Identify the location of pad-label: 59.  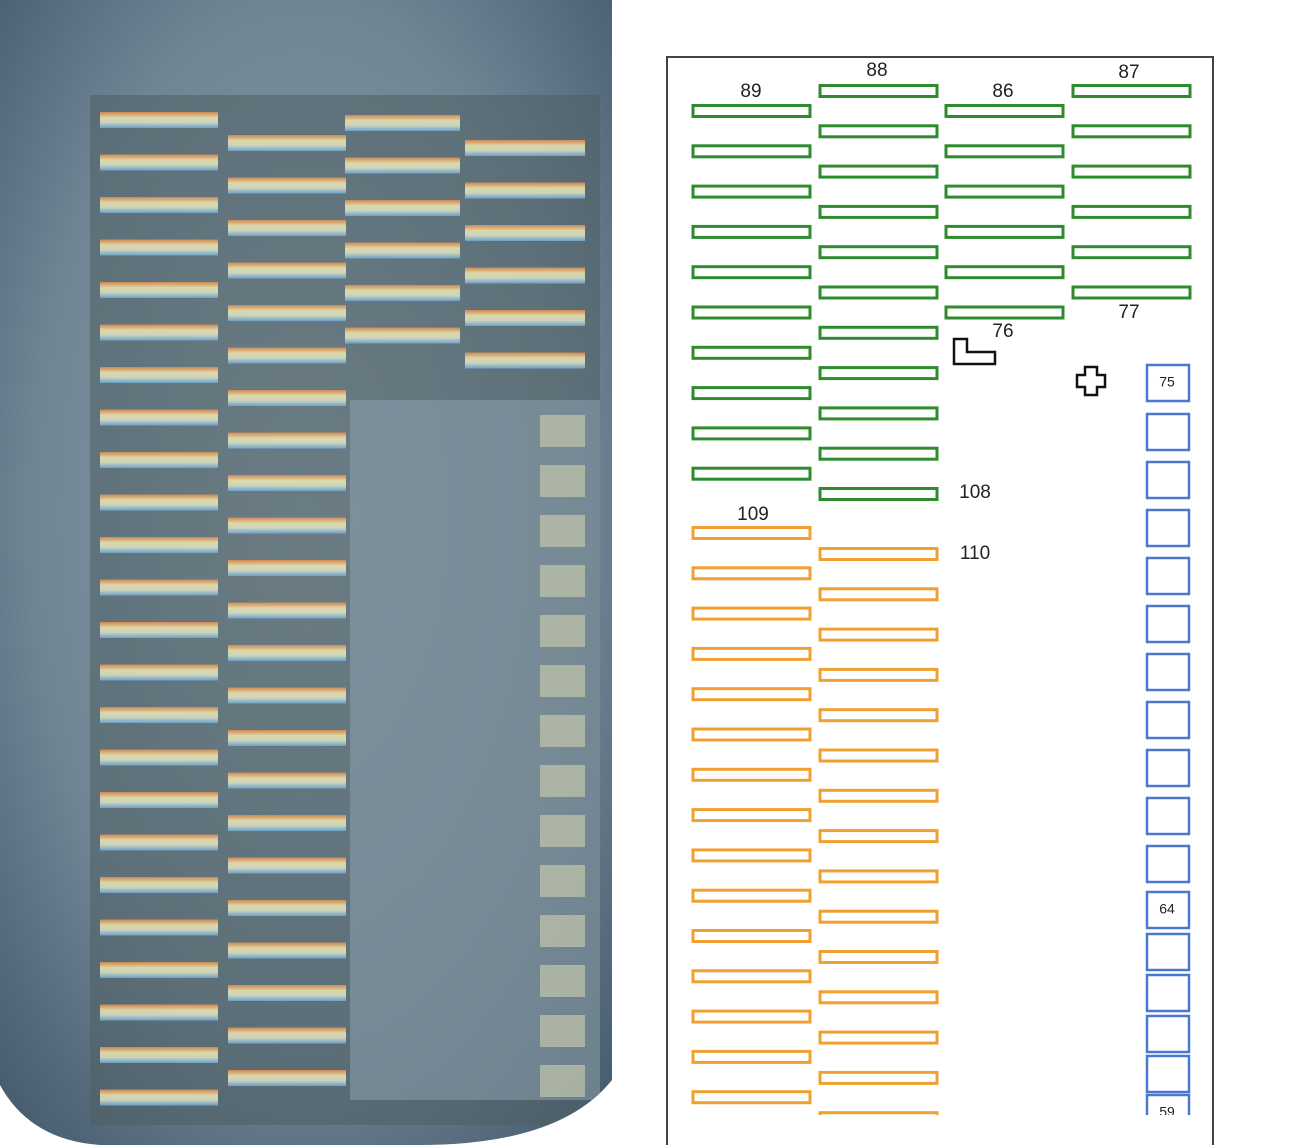
(1167, 1112).